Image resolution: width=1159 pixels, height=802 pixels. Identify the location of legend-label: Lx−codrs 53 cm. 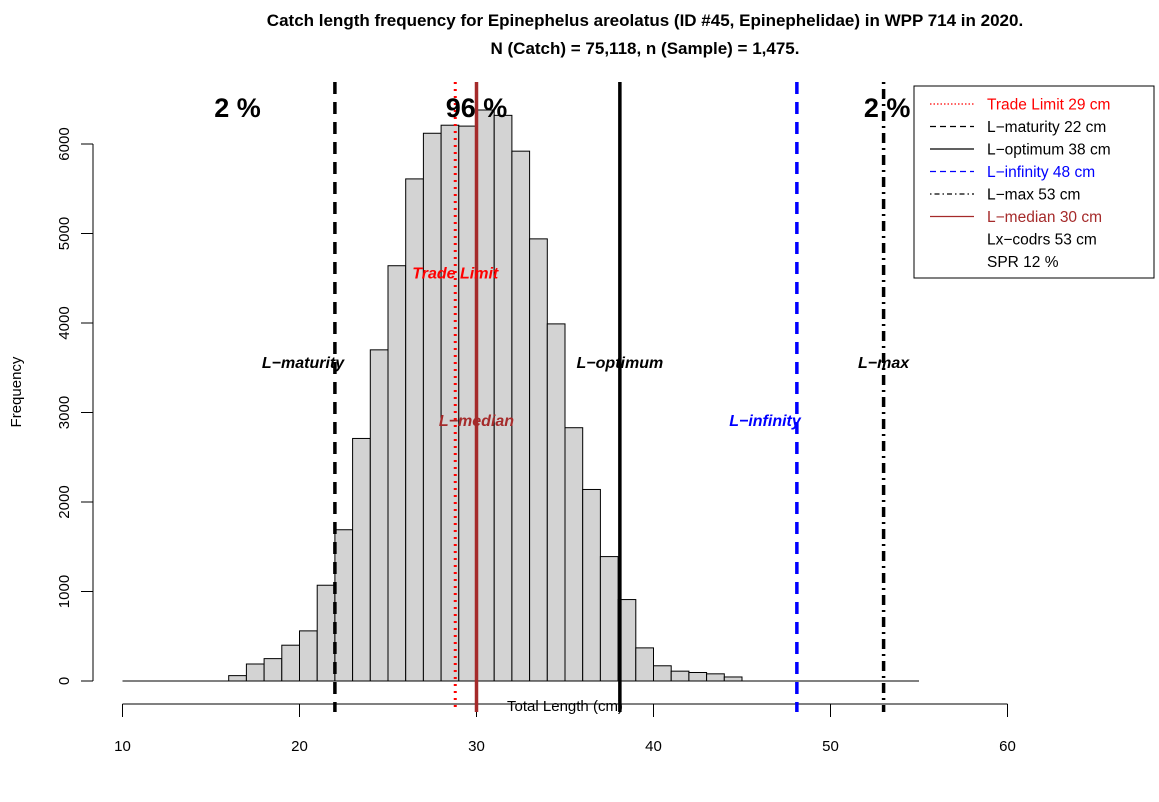
(1042, 240).